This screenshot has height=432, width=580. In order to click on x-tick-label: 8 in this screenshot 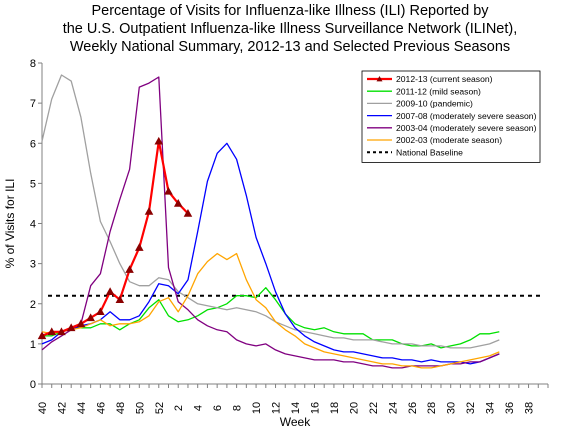, I will do `click(238, 408)`.